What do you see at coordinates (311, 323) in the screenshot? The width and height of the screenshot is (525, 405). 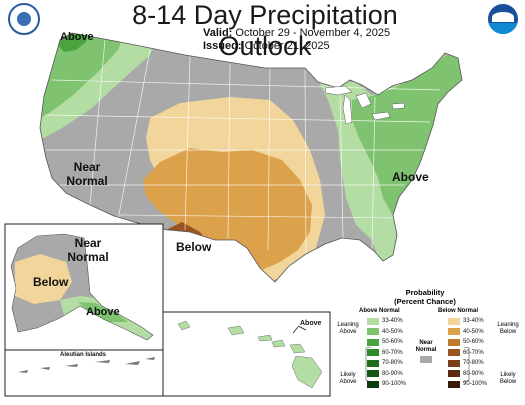 I see `label-hawaii-above: Above` at bounding box center [311, 323].